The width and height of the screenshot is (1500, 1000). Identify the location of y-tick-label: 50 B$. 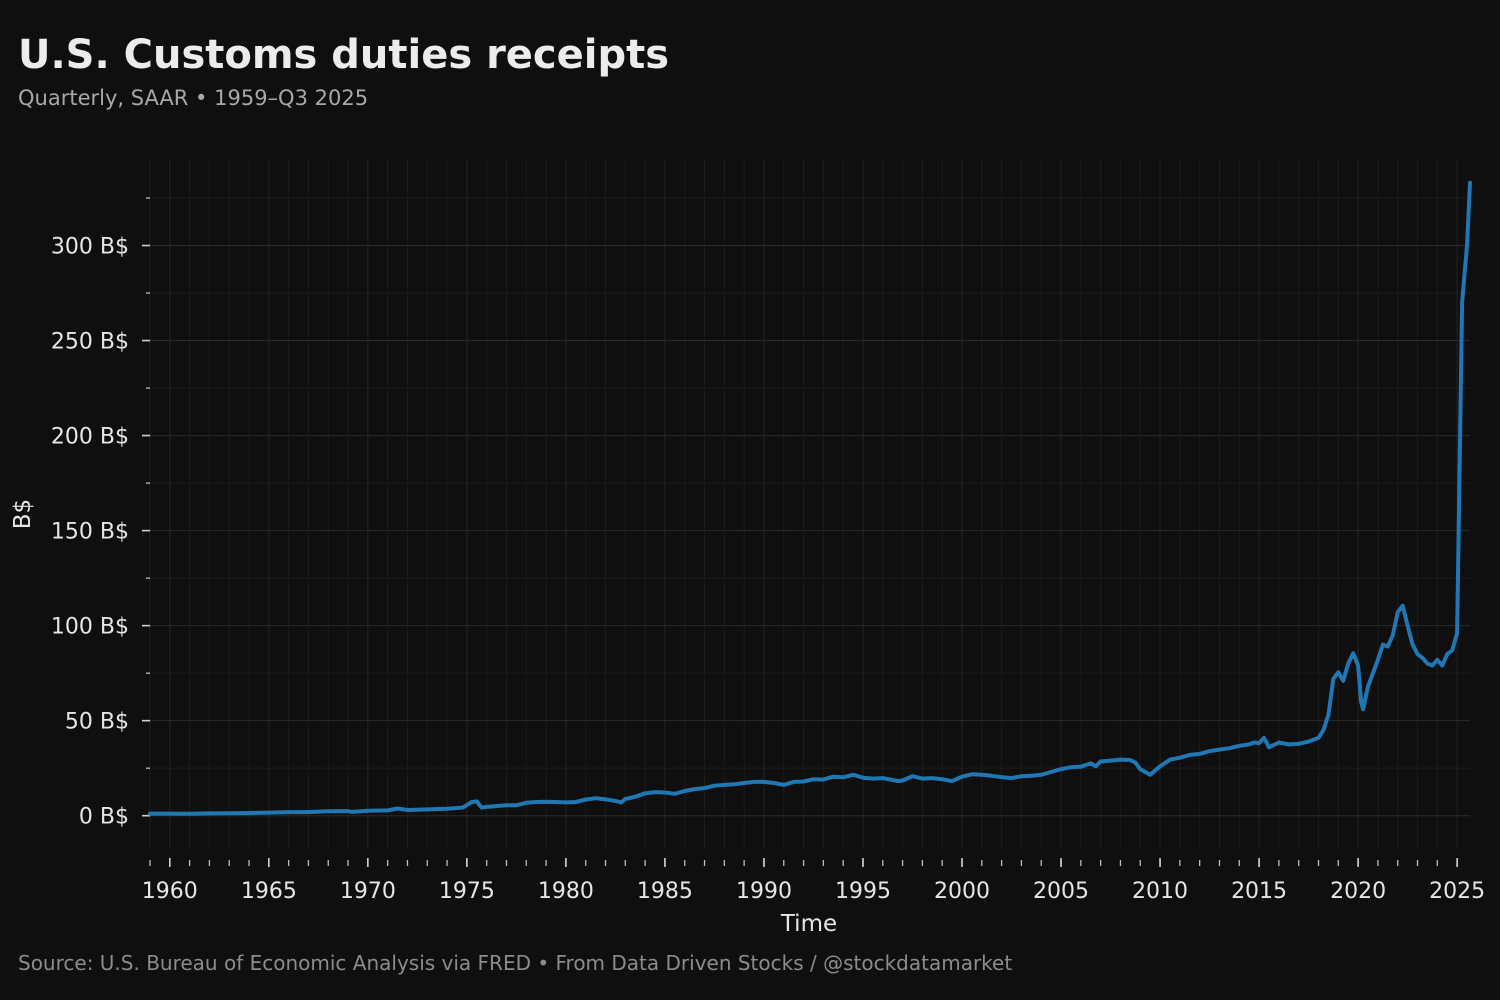
(97, 722).